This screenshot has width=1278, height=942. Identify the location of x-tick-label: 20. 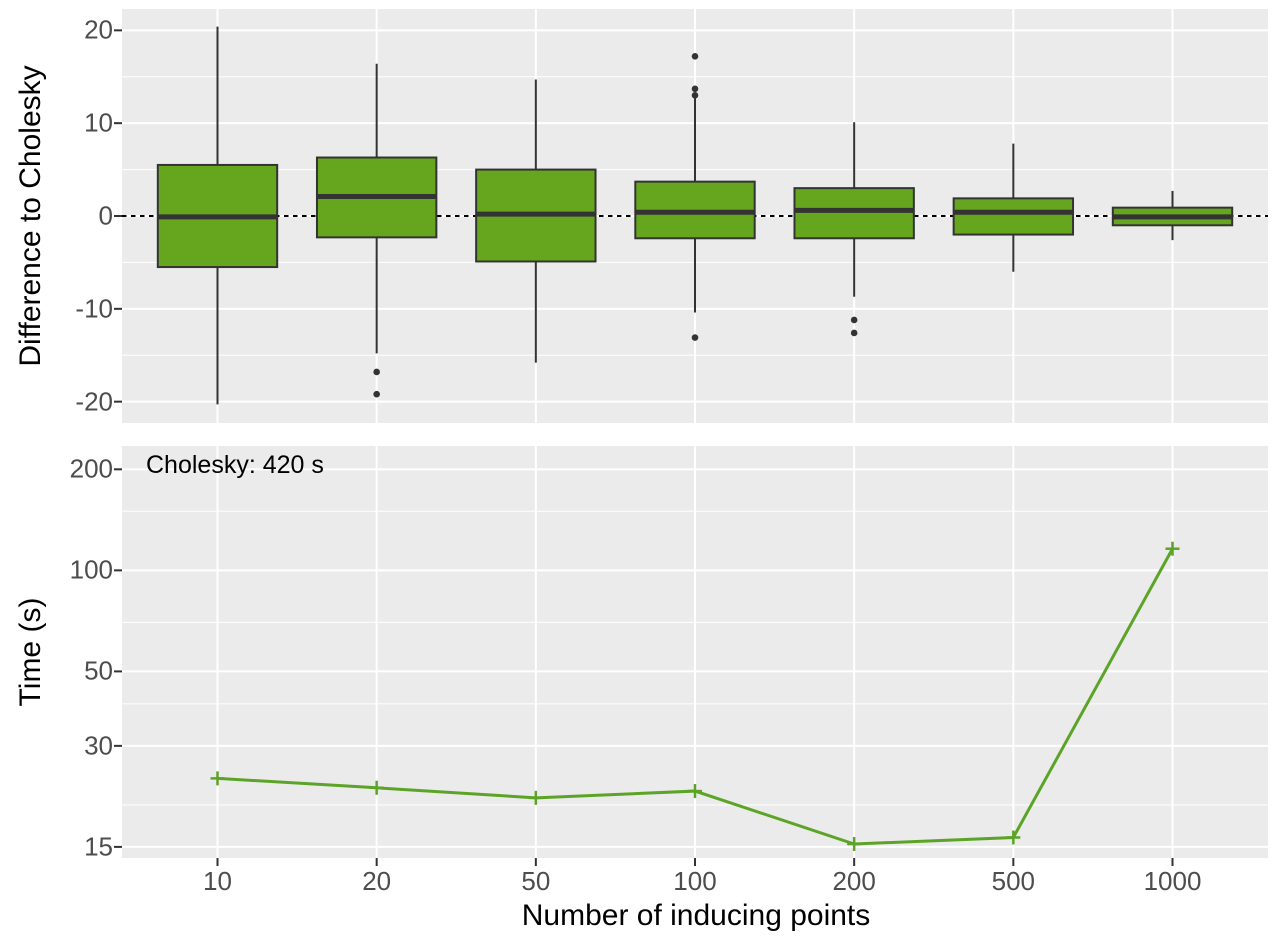
(377, 881).